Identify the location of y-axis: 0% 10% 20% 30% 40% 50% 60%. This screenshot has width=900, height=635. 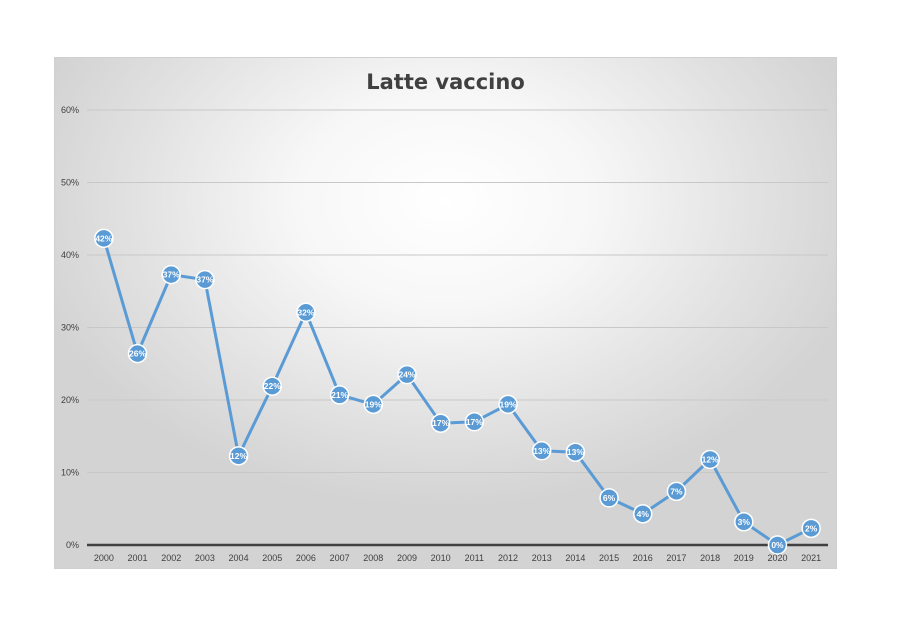
(70, 327).